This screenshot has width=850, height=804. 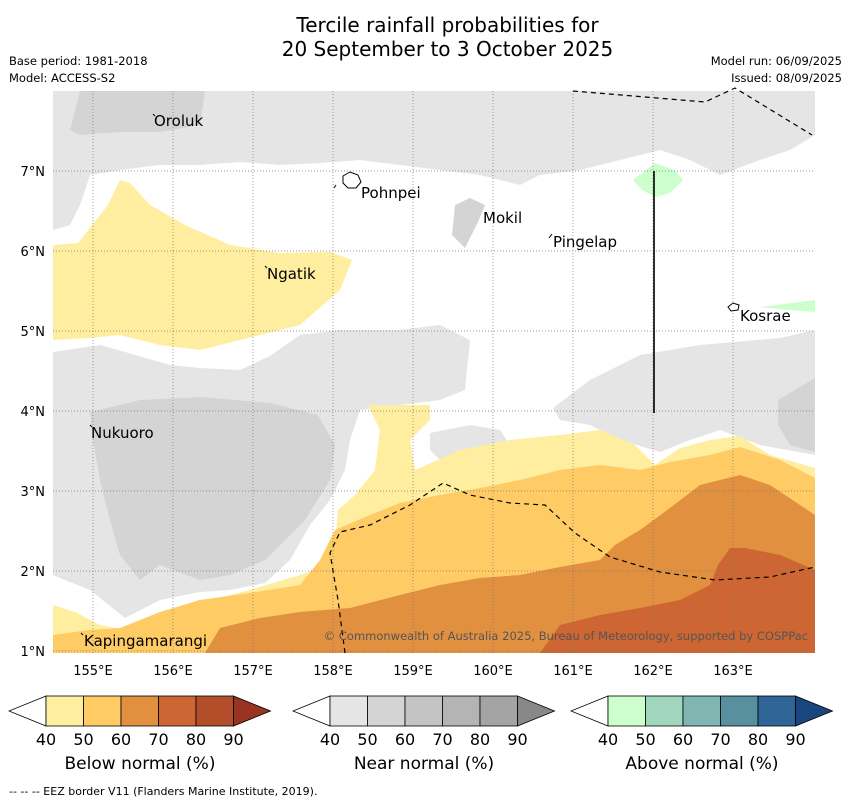 What do you see at coordinates (776, 70) in the screenshot?
I see `run-info: Model run: 06/09/2025 Issued: 08/09/2025` at bounding box center [776, 70].